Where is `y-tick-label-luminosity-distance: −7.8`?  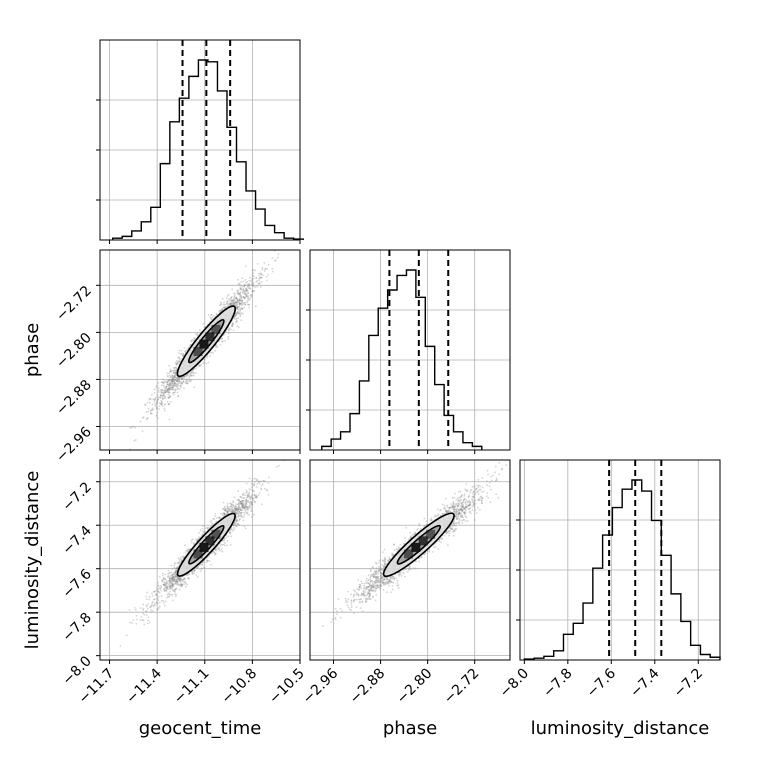 y-tick-label-luminosity-distance: −7.8 is located at coordinates (76, 627).